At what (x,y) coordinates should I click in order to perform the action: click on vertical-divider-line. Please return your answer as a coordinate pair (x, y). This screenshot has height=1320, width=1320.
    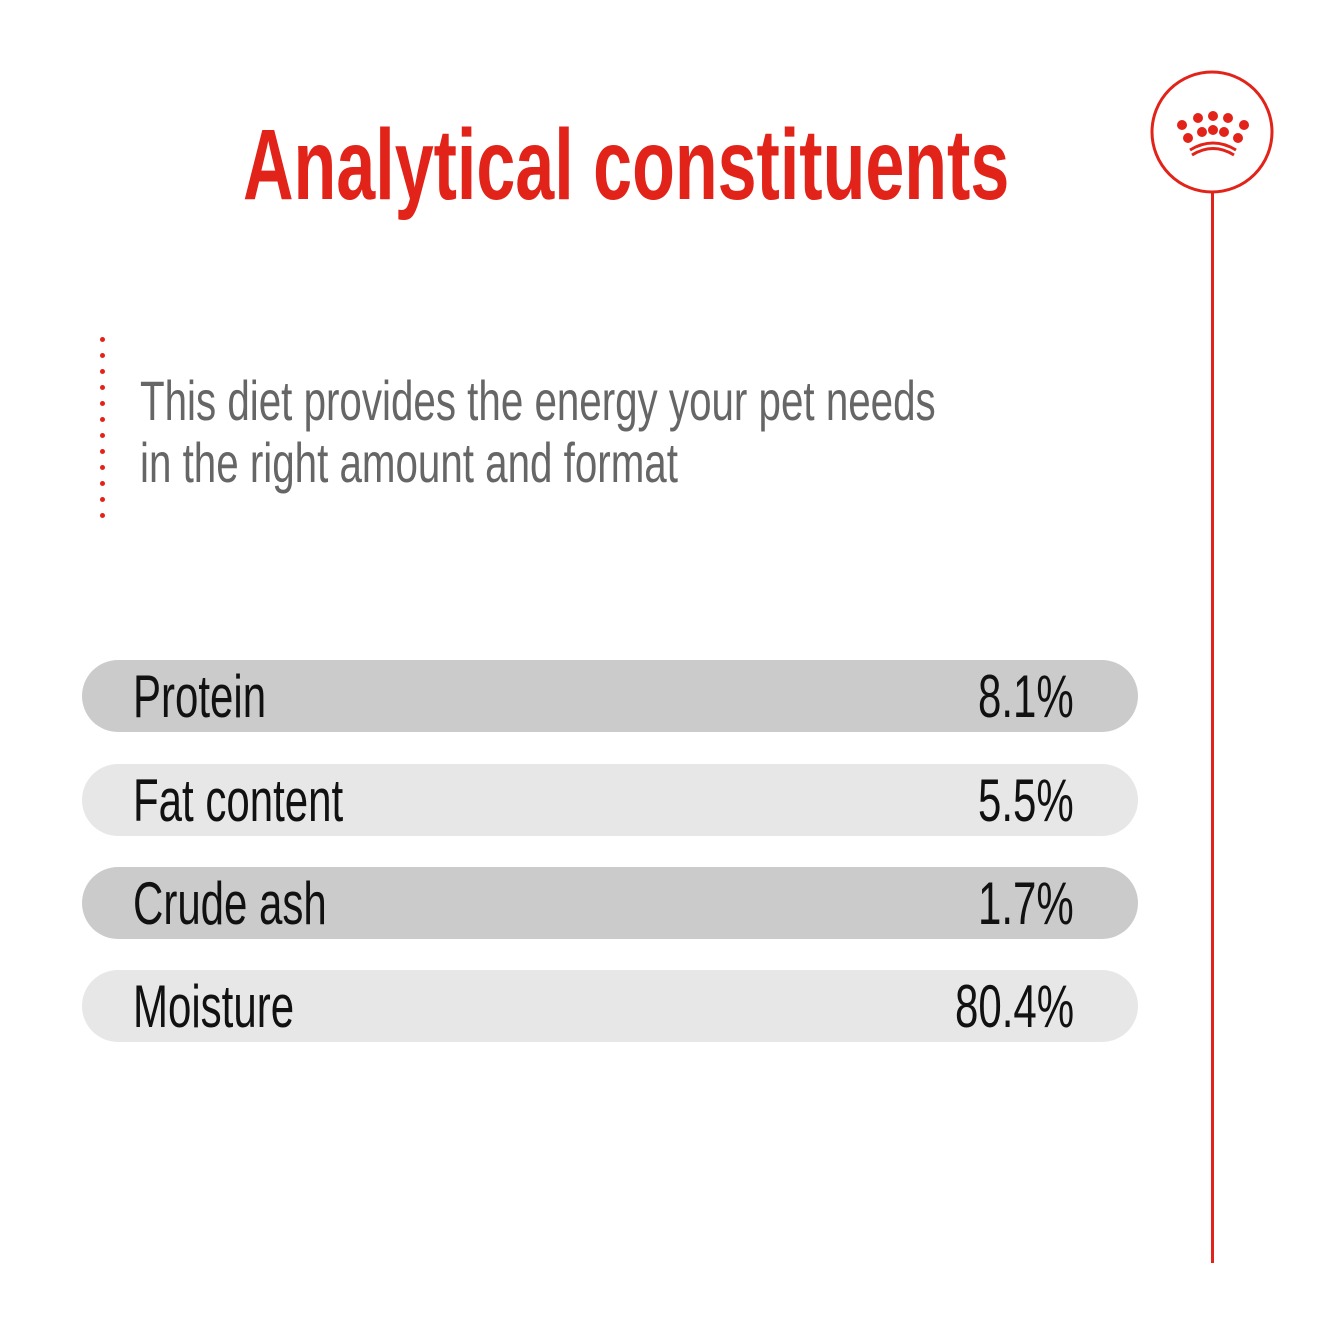
    Looking at the image, I should click on (1212, 728).